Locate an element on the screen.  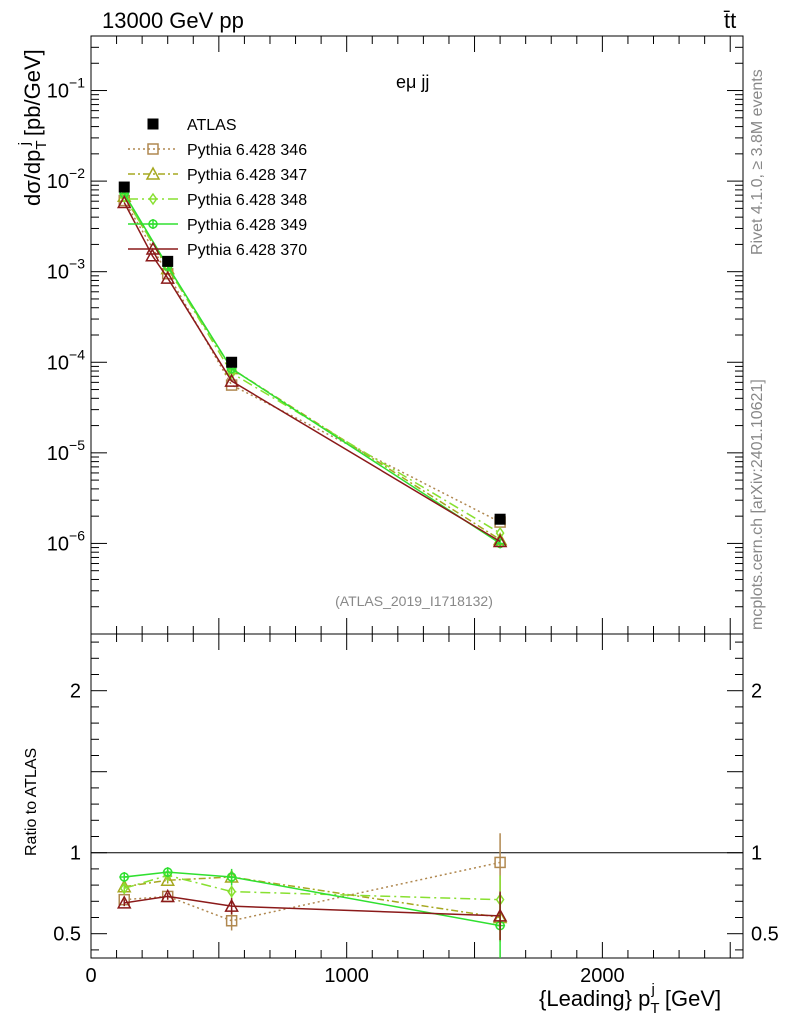
y-tick-label: 10⁻⁴ is located at coordinates (66, 360).